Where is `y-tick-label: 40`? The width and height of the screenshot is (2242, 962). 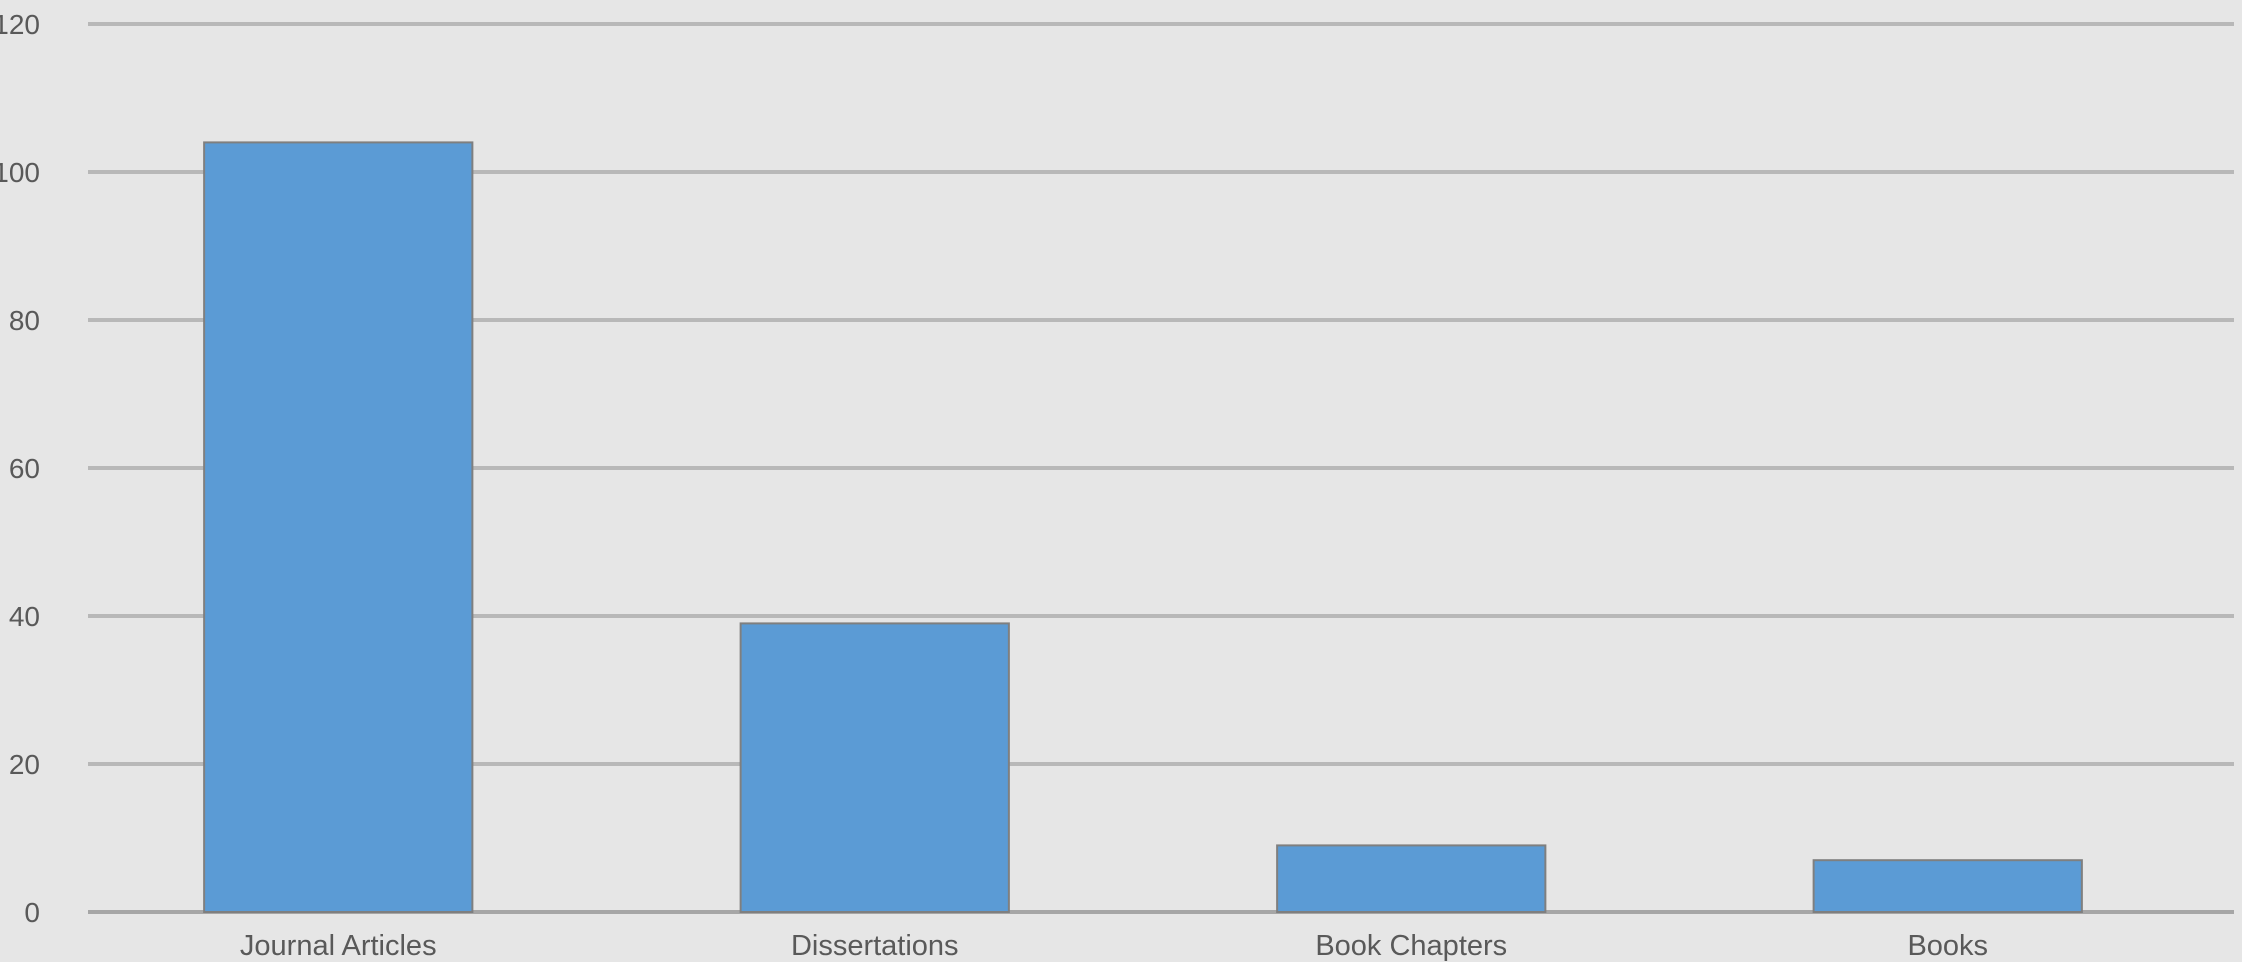 y-tick-label: 40 is located at coordinates (24, 616).